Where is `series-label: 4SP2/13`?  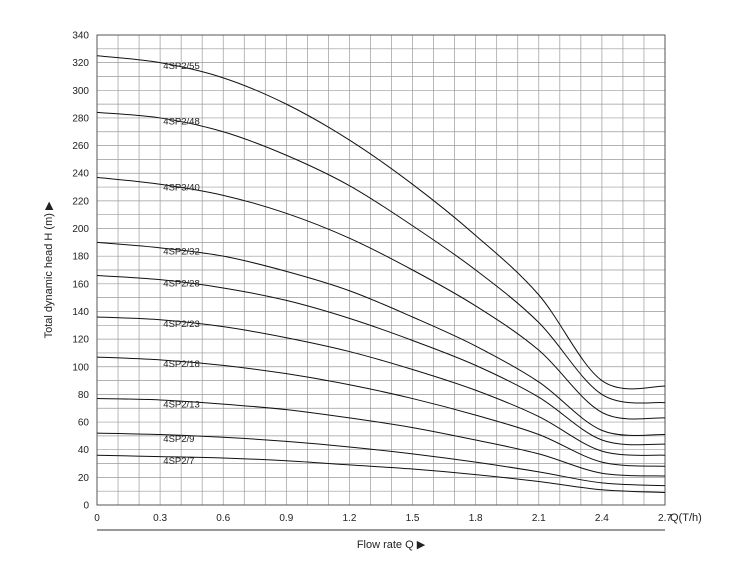 series-label: 4SP2/13 is located at coordinates (181, 405).